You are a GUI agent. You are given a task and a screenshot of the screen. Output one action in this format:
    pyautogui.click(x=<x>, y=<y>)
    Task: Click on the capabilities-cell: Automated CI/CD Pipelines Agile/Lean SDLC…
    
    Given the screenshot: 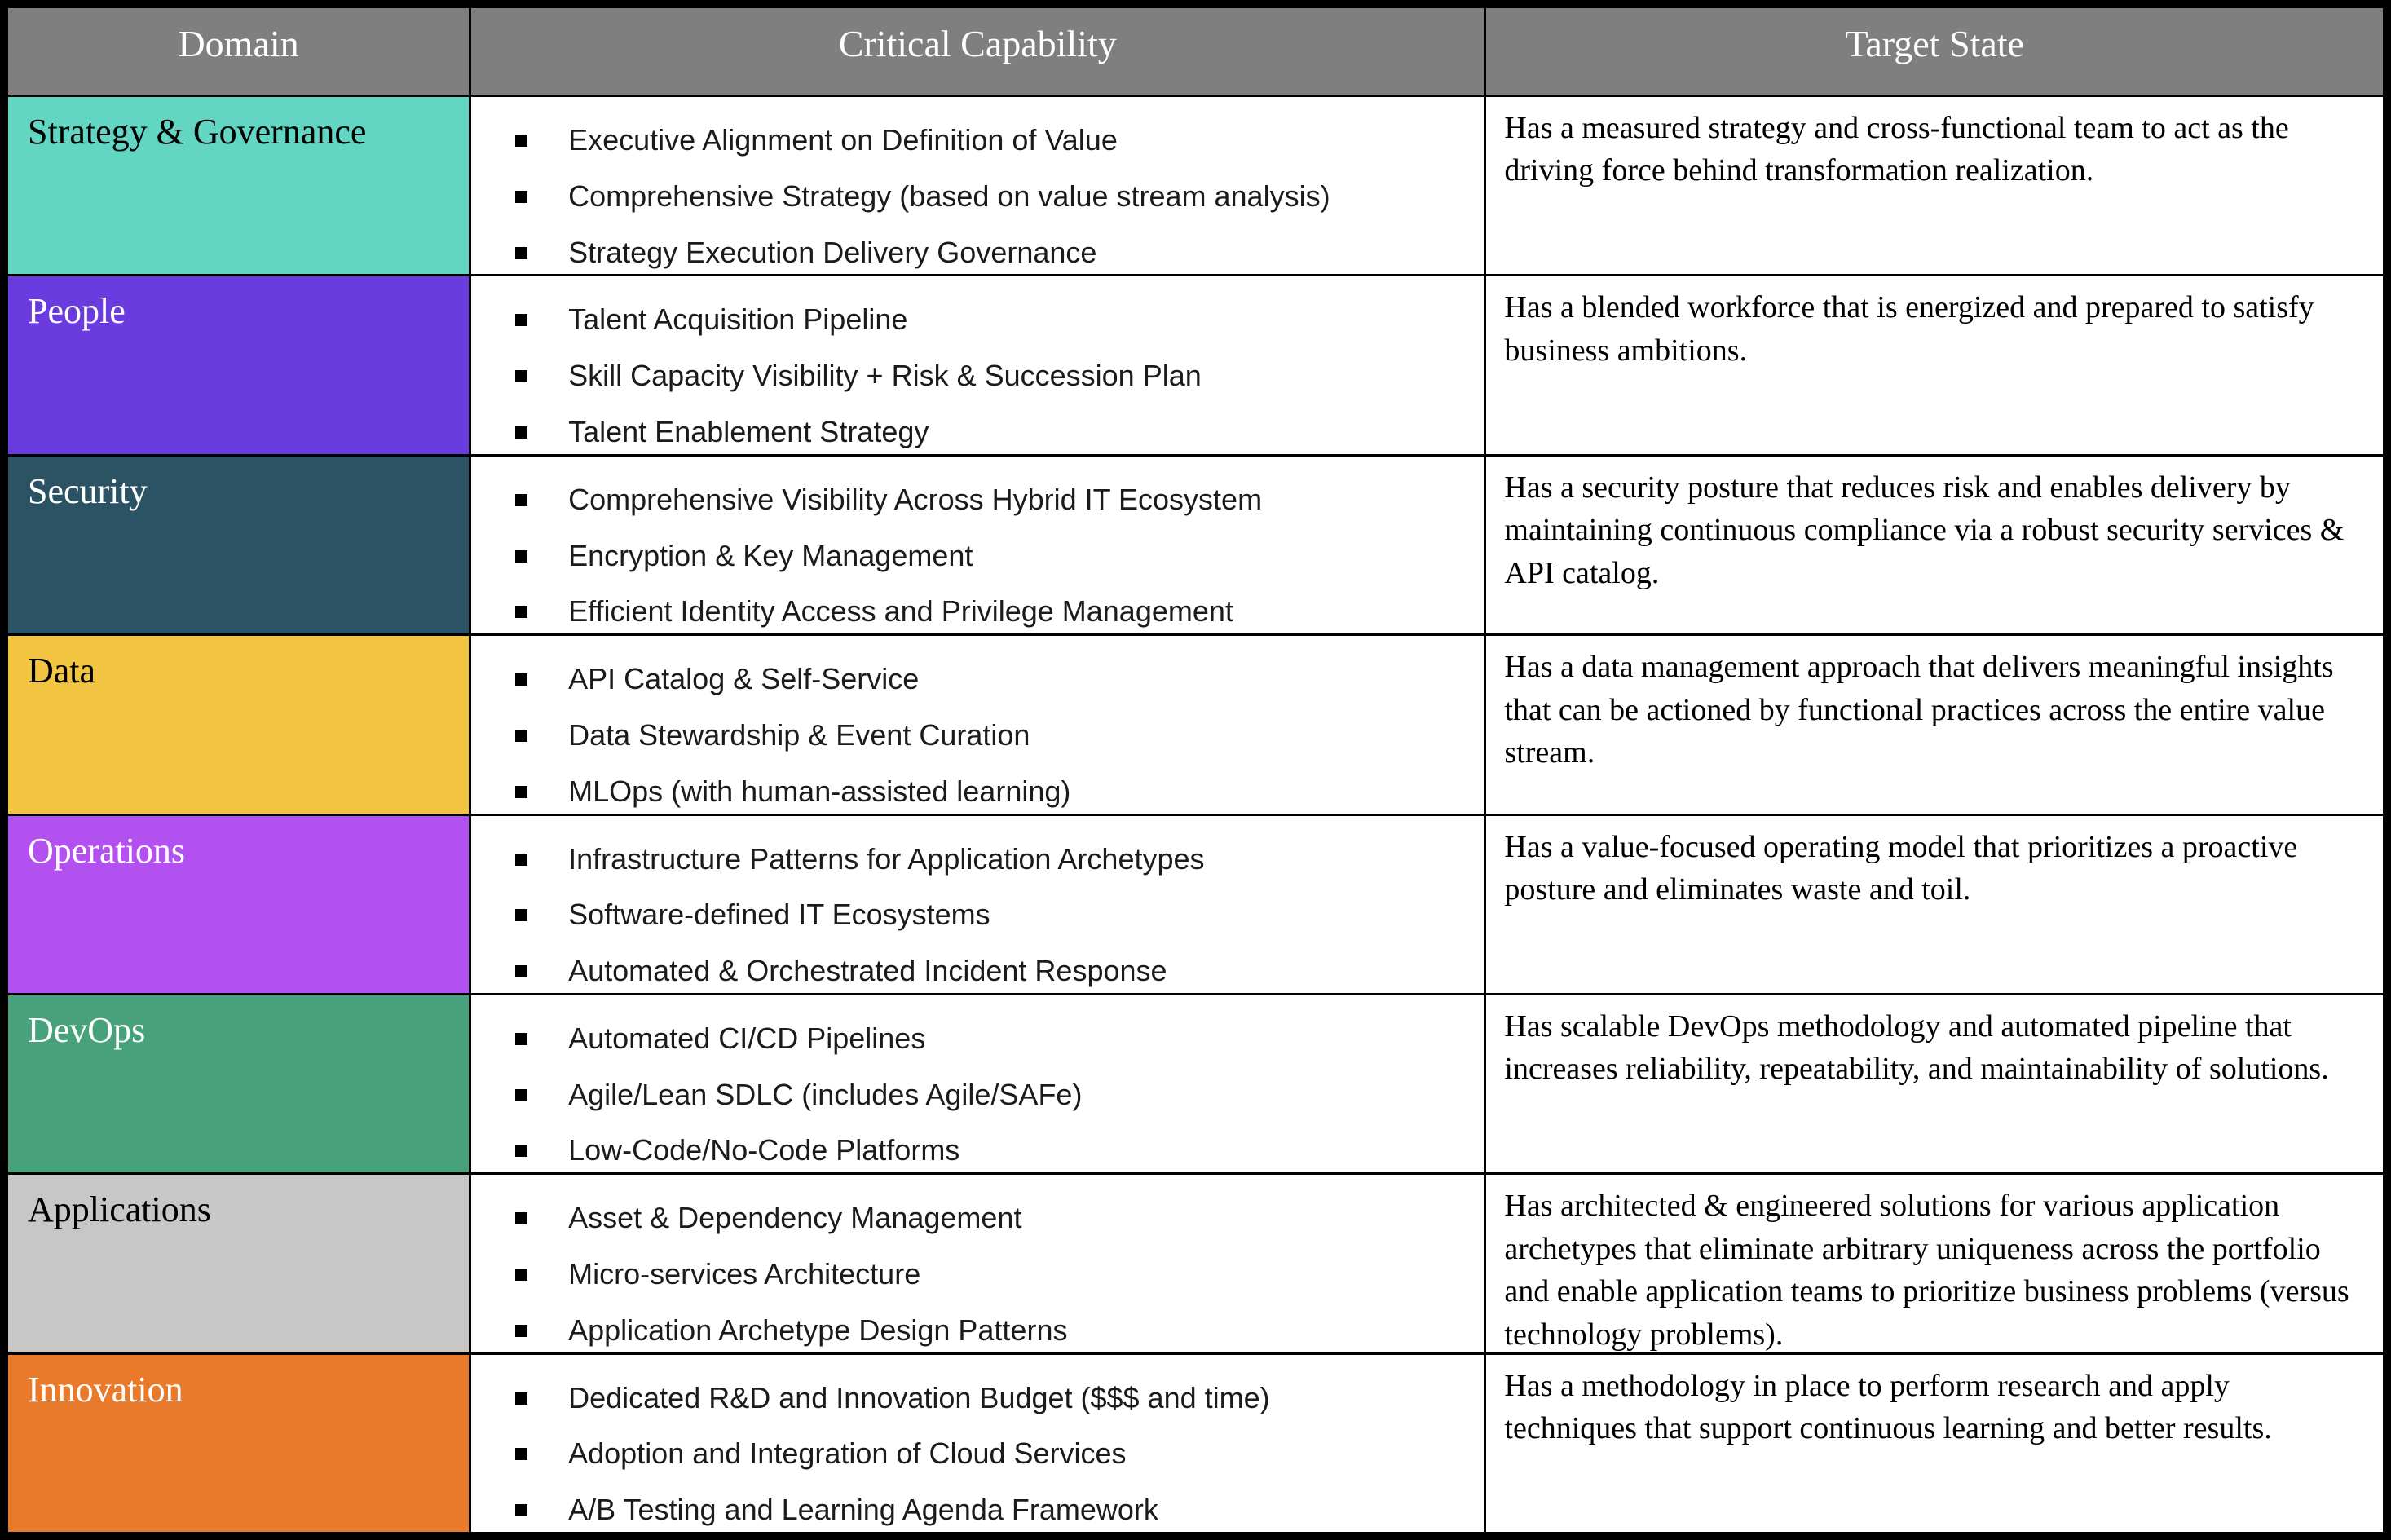 What is the action you would take?
    pyautogui.click(x=976, y=1084)
    